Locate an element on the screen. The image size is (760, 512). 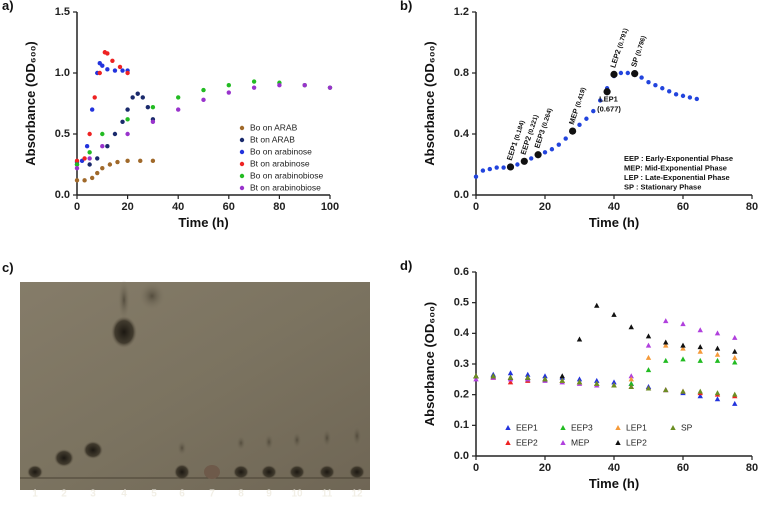
legend-label: Bo on arabinobiose is located at coordinates (287, 175).